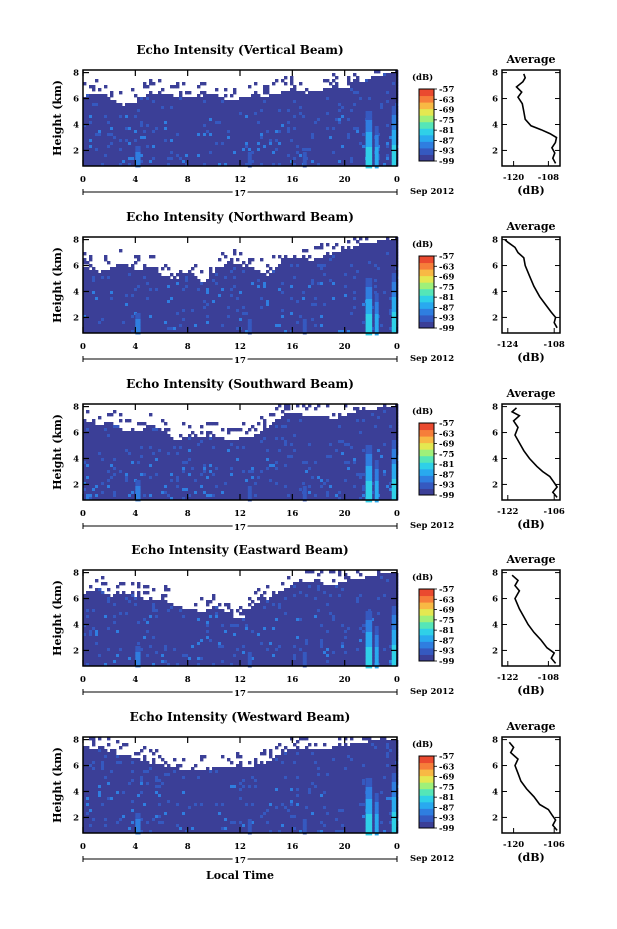  I want to click on colorbar-segment, so click(426, 131).